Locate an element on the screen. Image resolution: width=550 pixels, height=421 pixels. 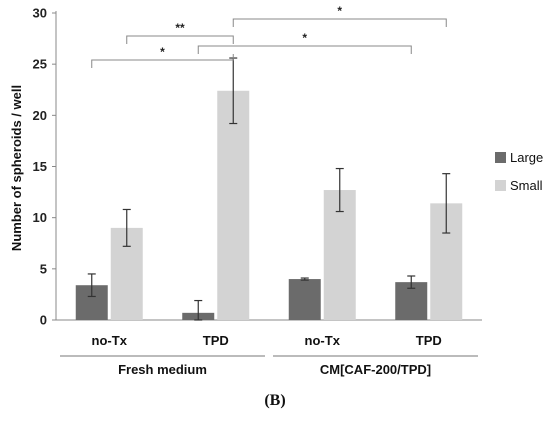
y-tick-label: 15 is located at coordinates (40, 166).